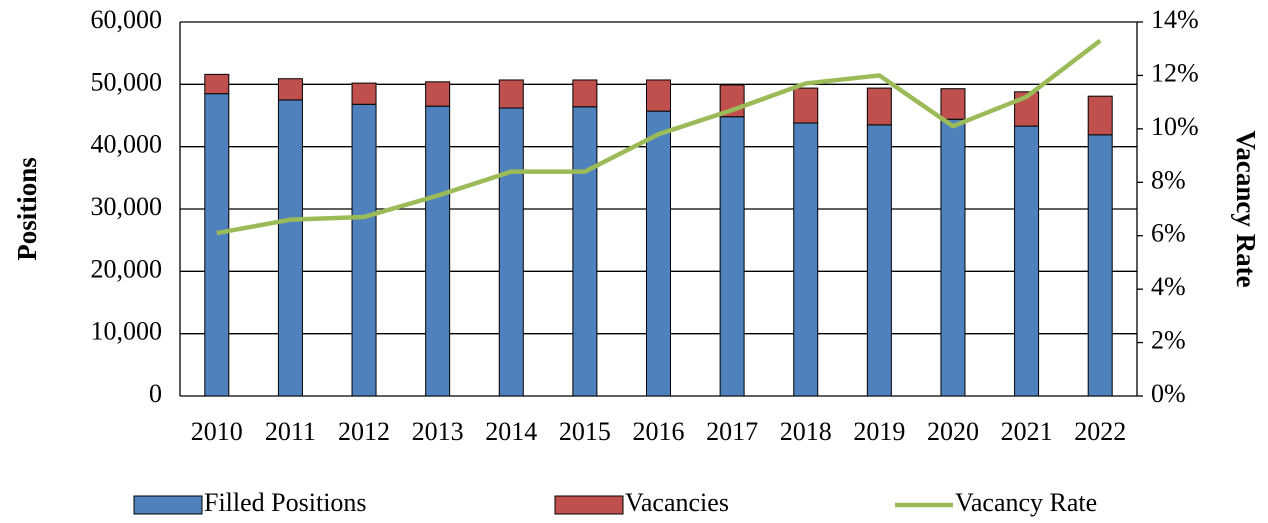 This screenshot has height=523, width=1268. What do you see at coordinates (1168, 233) in the screenshot?
I see `y2-tick-label: 6%` at bounding box center [1168, 233].